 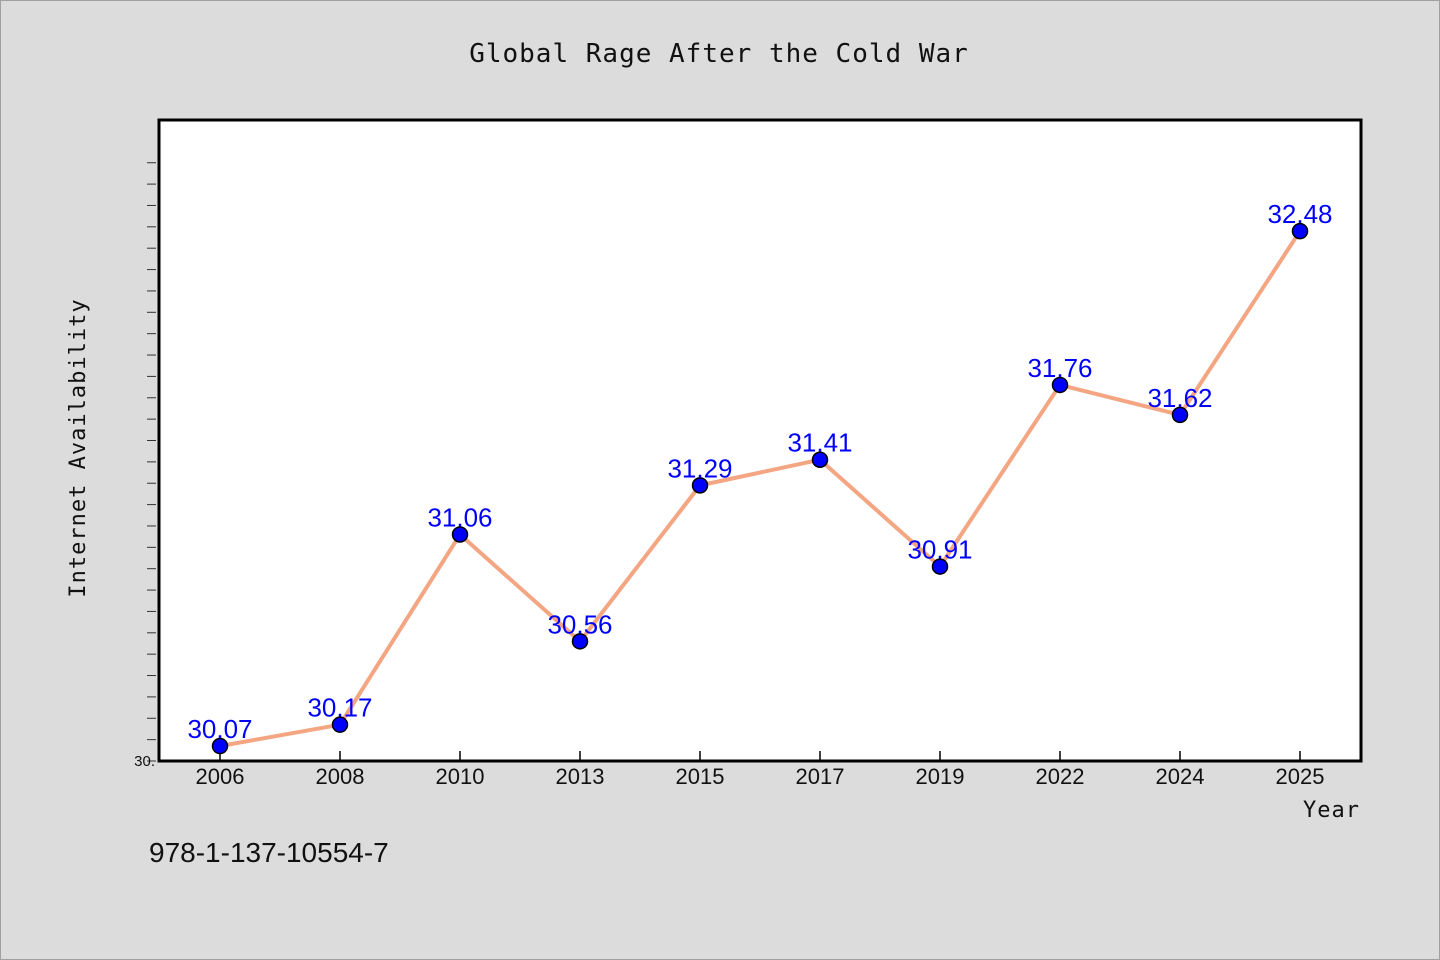 What do you see at coordinates (1331, 810) in the screenshot?
I see `x-axis-label: Year` at bounding box center [1331, 810].